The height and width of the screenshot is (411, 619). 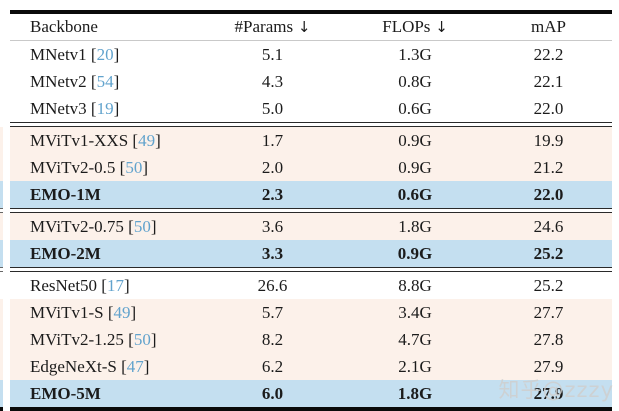 I want to click on cell-backbone: EMO-5M, so click(x=105, y=393).